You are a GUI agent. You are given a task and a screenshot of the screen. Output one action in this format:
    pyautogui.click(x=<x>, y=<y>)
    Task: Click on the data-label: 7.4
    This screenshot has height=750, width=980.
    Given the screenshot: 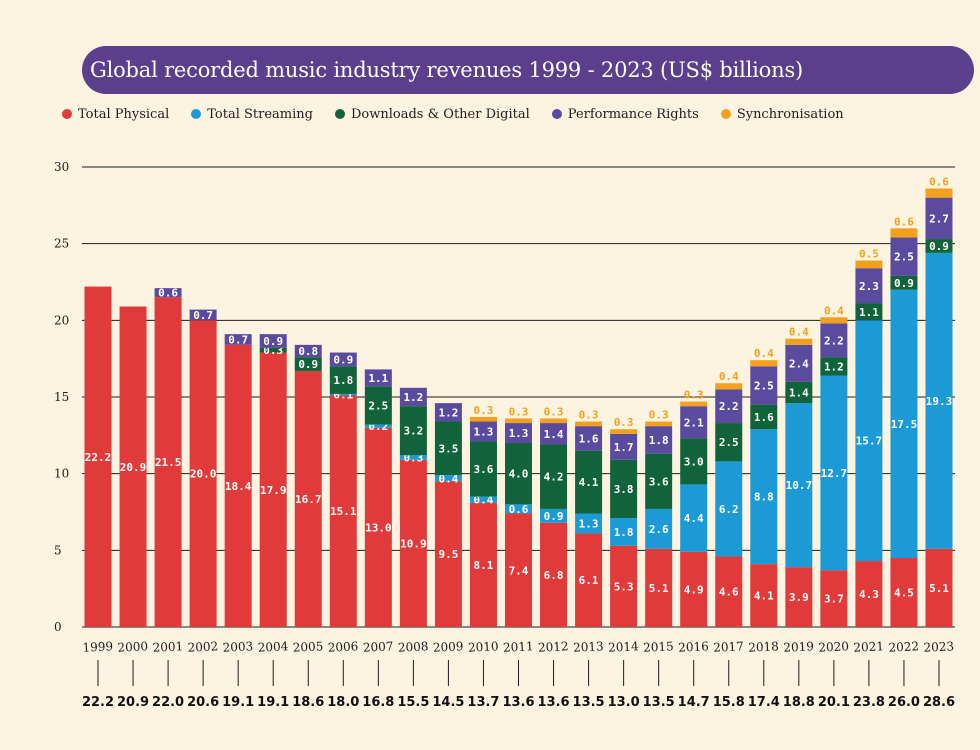 What is the action you would take?
    pyautogui.click(x=519, y=570)
    